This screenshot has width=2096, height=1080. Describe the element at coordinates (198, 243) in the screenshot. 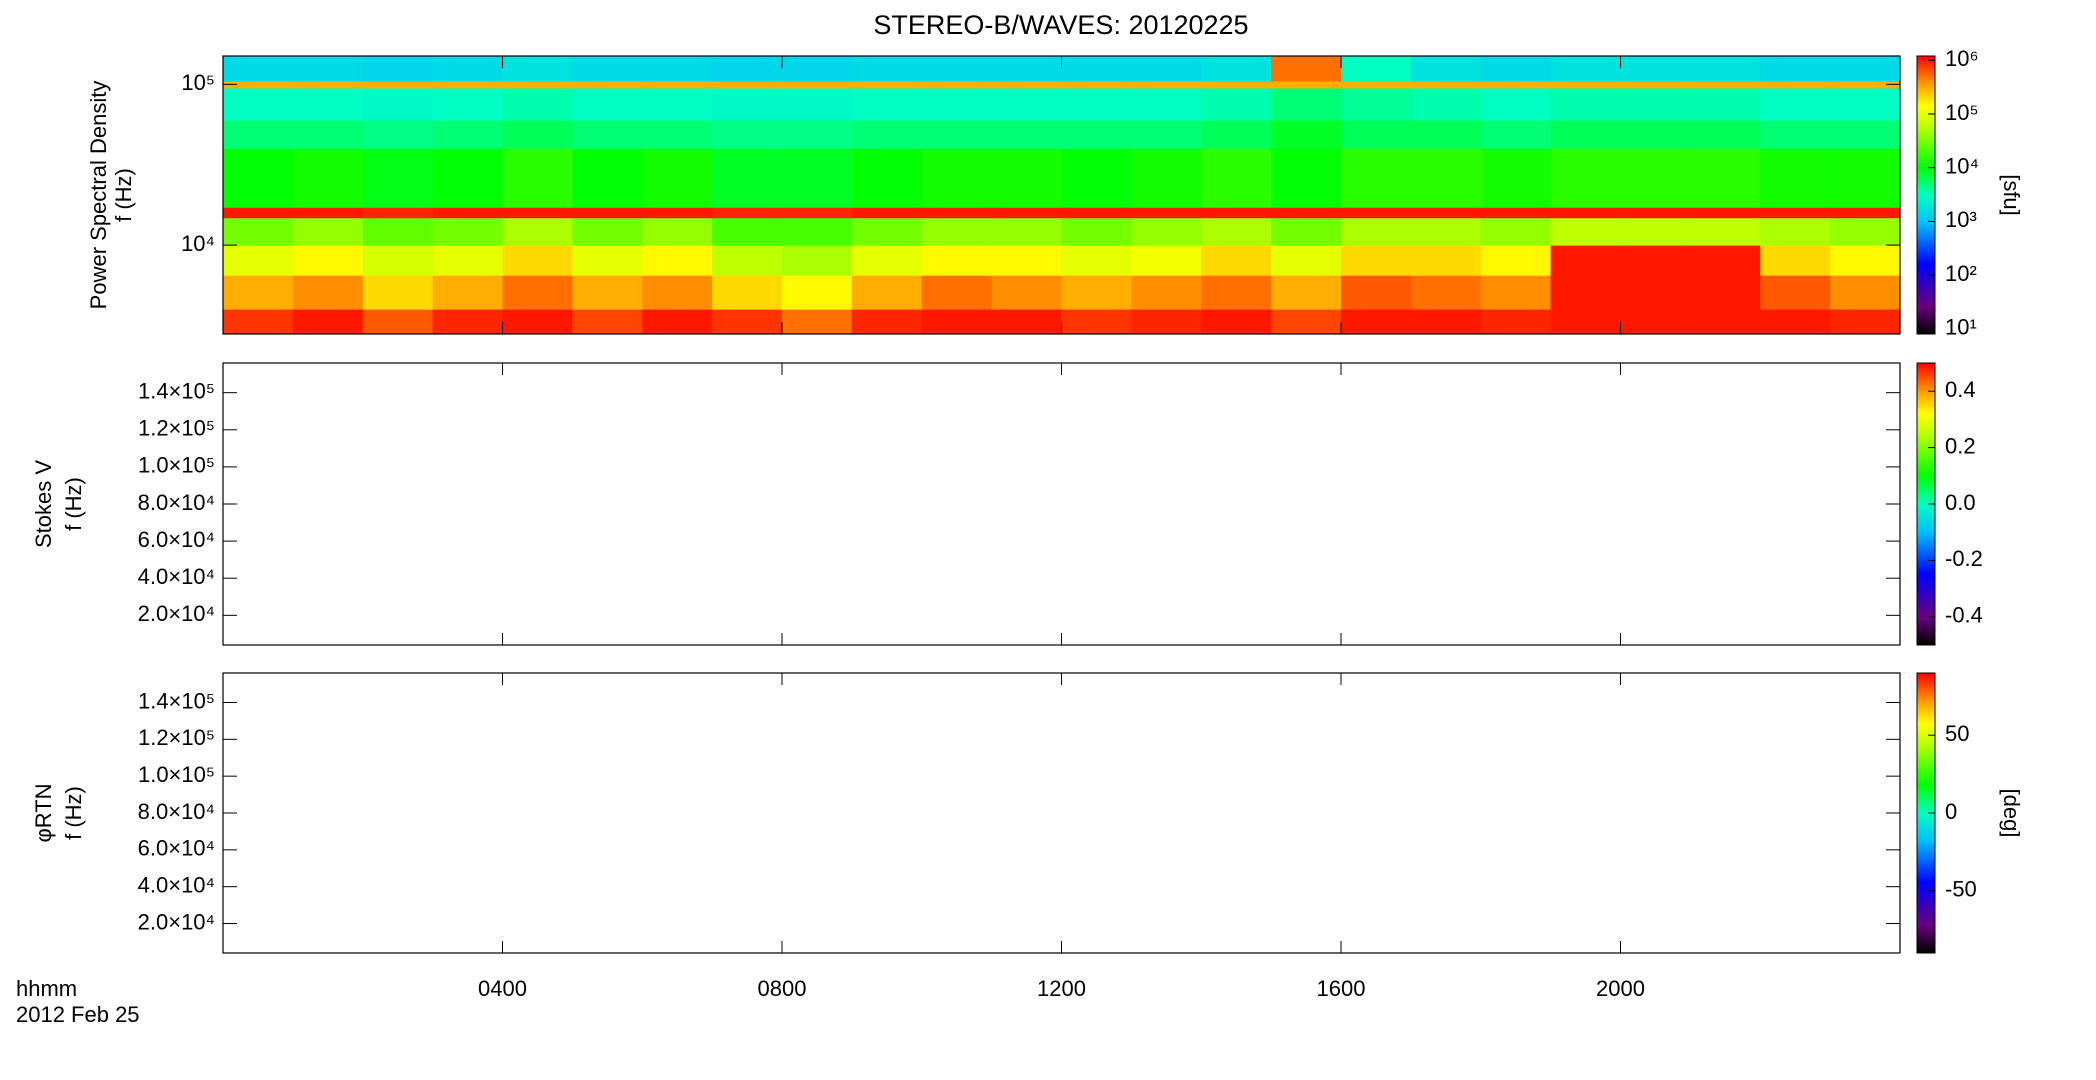

I see `y-tick-label: 10⁴` at that location.